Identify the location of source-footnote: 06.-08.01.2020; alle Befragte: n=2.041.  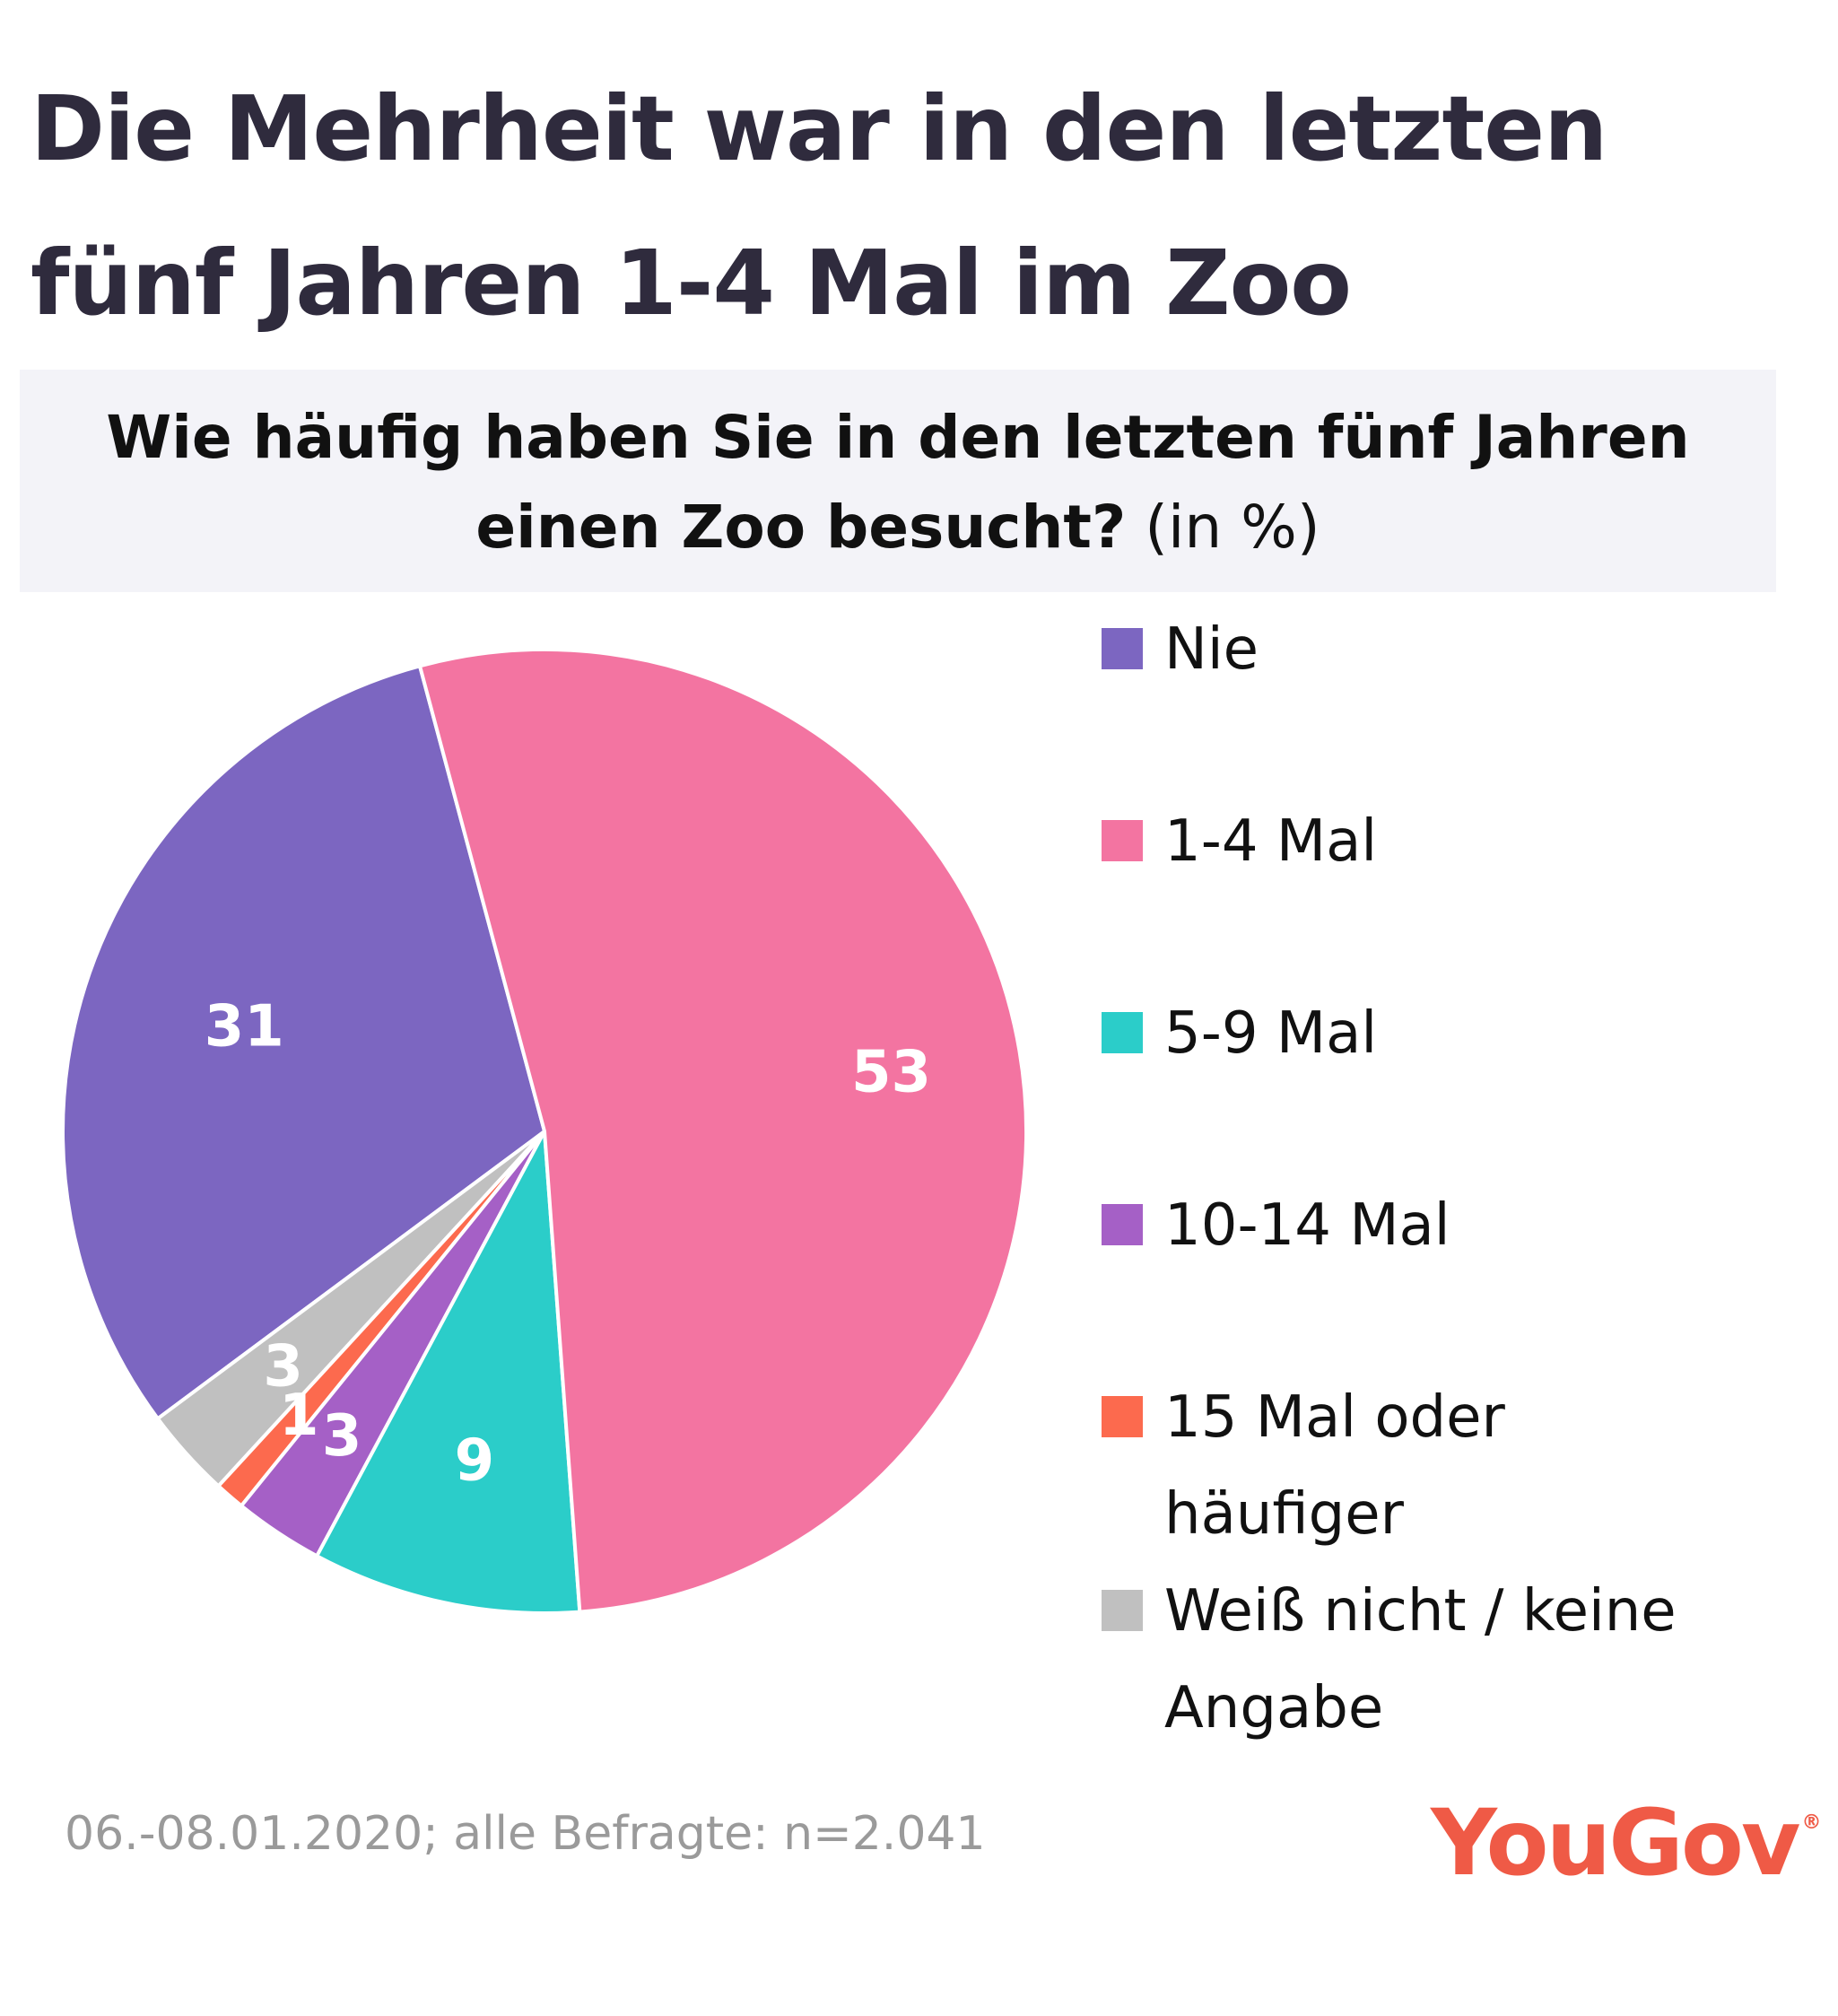
(525, 1834).